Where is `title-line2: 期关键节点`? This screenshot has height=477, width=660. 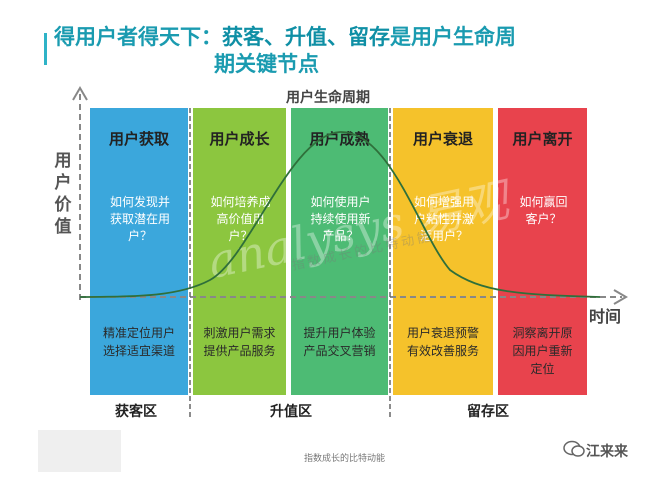 title-line2: 期关键节点 is located at coordinates (266, 64).